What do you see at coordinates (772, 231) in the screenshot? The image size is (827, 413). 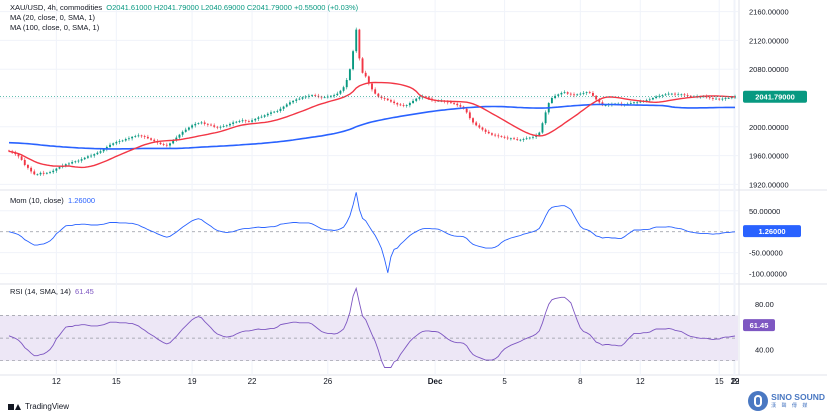 I see `mom-value-tag` at bounding box center [772, 231].